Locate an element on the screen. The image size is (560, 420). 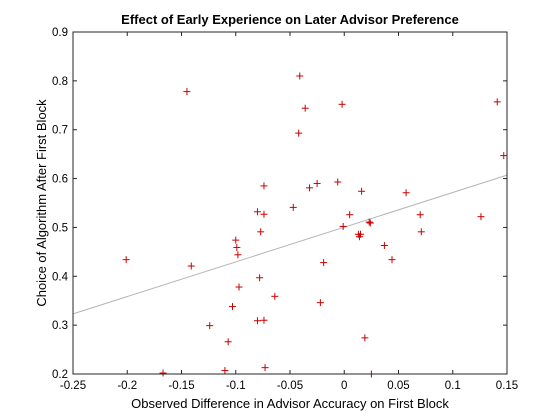
y-tick-label: 0.6 is located at coordinates (60, 180).